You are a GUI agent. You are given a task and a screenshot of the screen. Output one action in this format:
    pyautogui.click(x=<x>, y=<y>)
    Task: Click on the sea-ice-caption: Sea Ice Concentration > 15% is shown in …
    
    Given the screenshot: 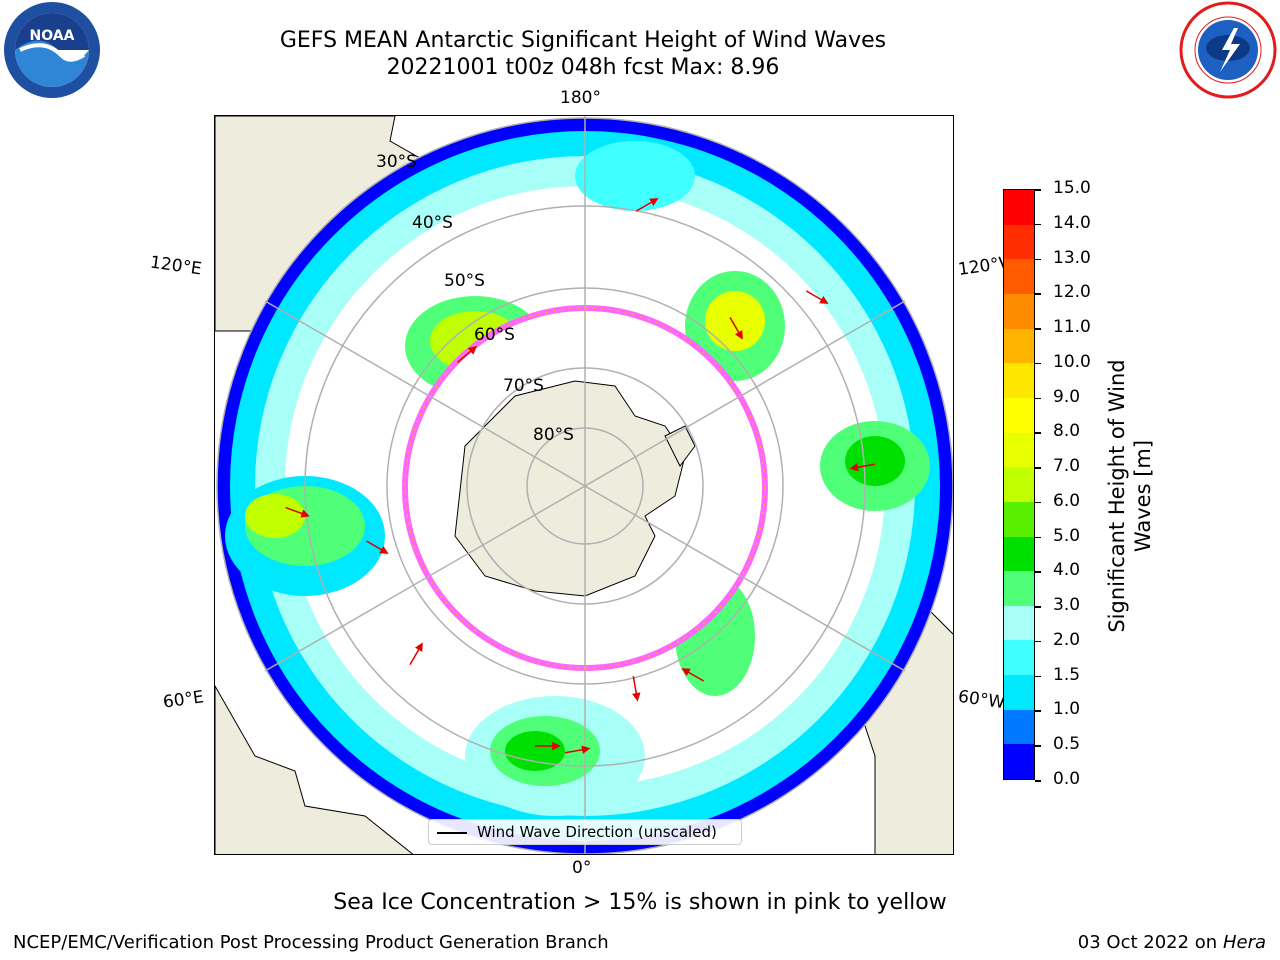 What is the action you would take?
    pyautogui.click(x=640, y=902)
    